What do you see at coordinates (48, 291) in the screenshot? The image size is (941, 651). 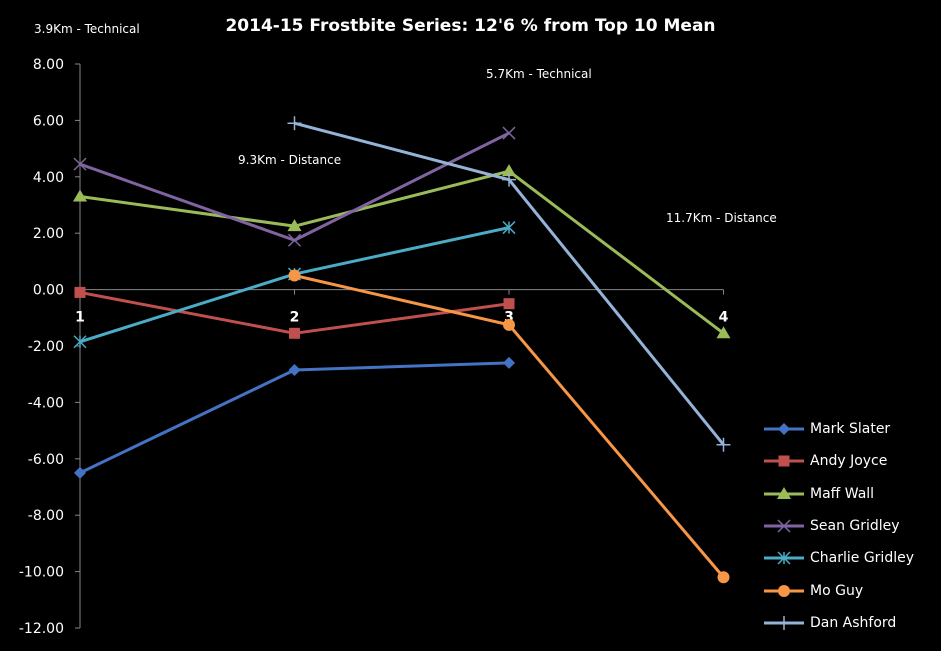 I see `y-tick-label-0-00: 0.00` at bounding box center [48, 291].